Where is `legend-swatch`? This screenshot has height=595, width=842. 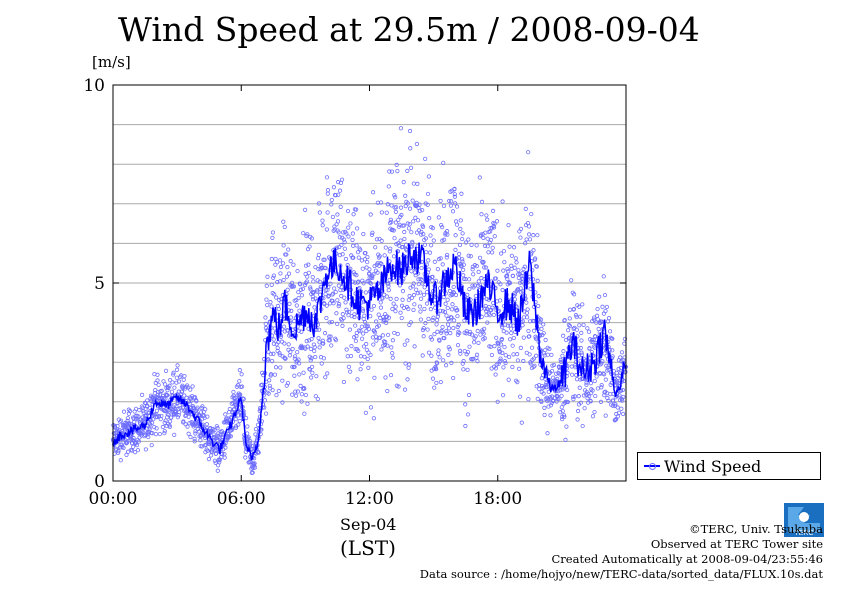
legend-swatch is located at coordinates (652, 466).